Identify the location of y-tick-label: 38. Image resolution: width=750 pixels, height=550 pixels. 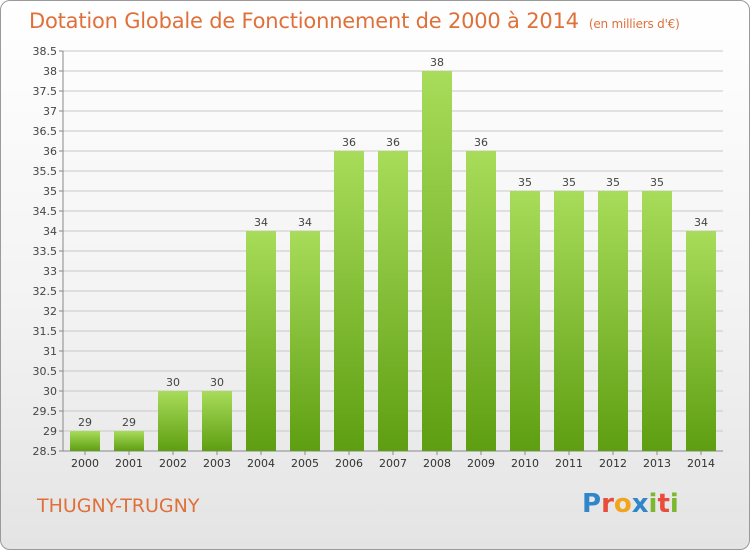
(50, 71).